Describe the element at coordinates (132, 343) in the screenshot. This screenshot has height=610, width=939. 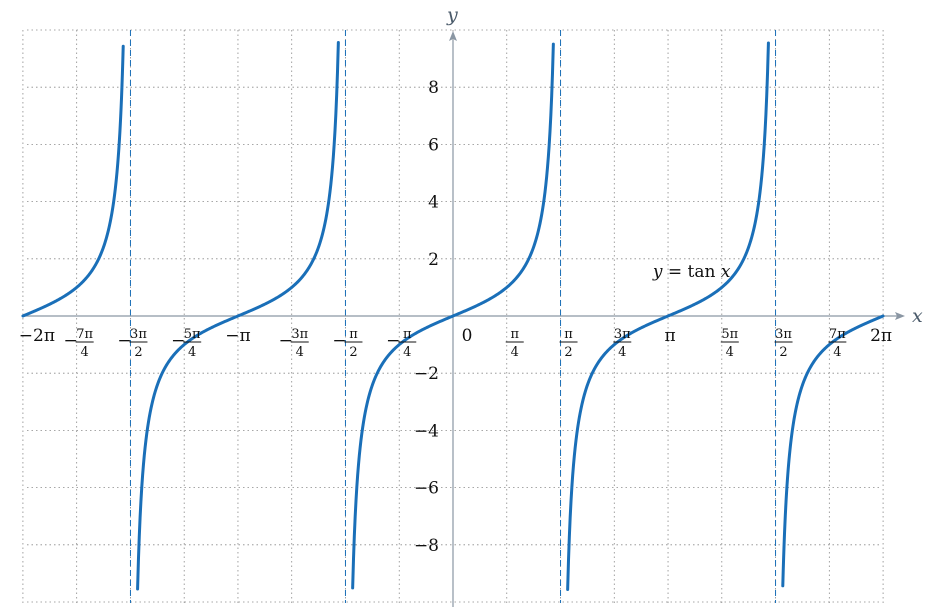
I see `x-tick-fraction: −3π 2` at that location.